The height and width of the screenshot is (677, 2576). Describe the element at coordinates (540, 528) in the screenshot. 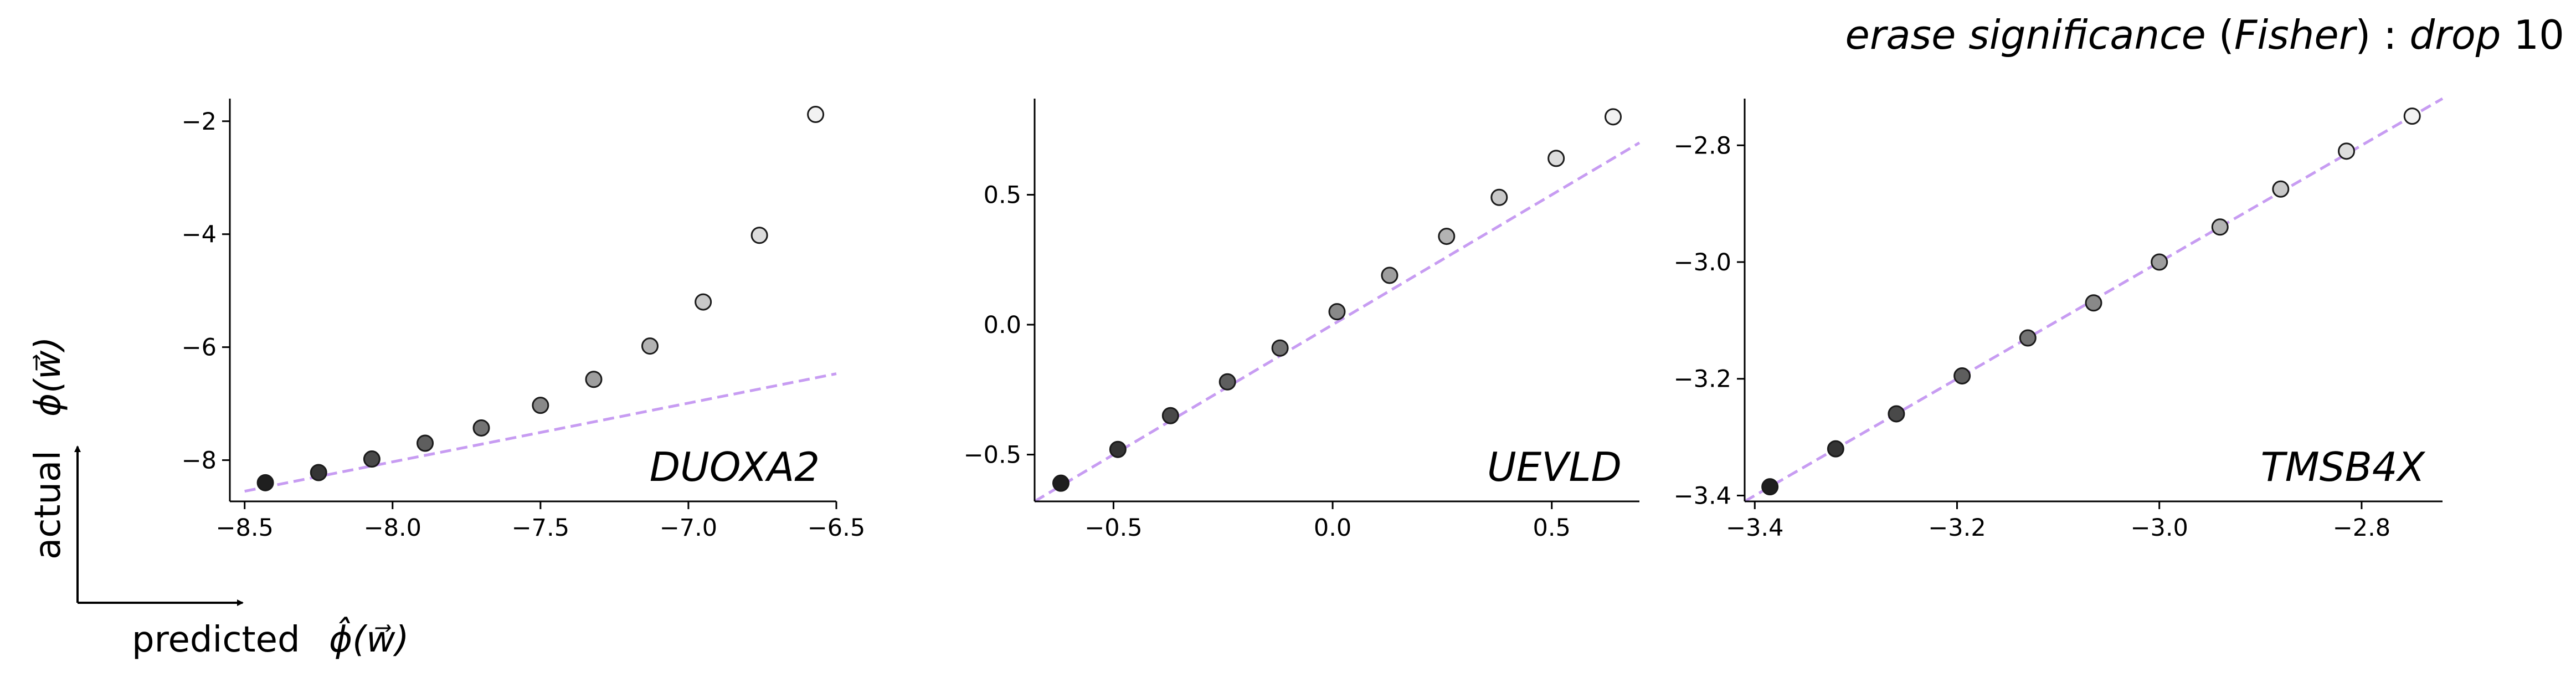

I see `x-tick-label: −7.5` at that location.